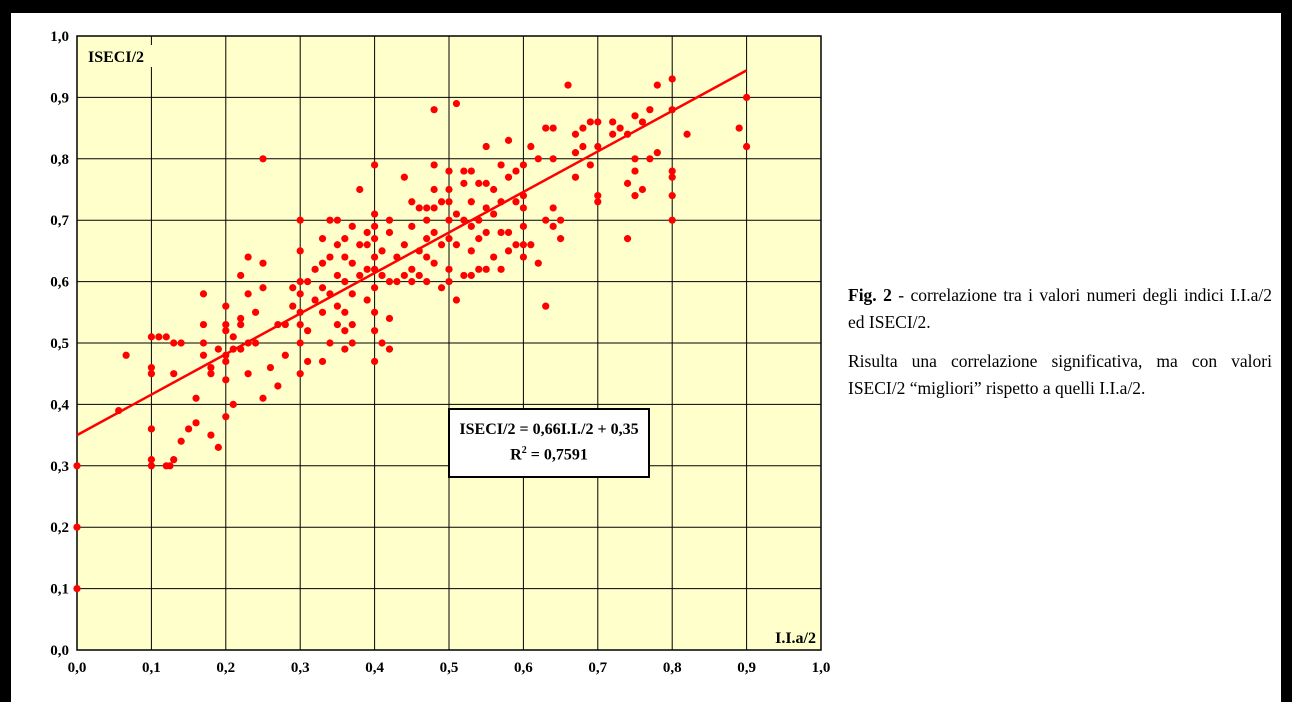 This screenshot has width=1292, height=702. Describe the element at coordinates (59, 344) in the screenshot. I see `y-tick-label: 0,5` at that location.